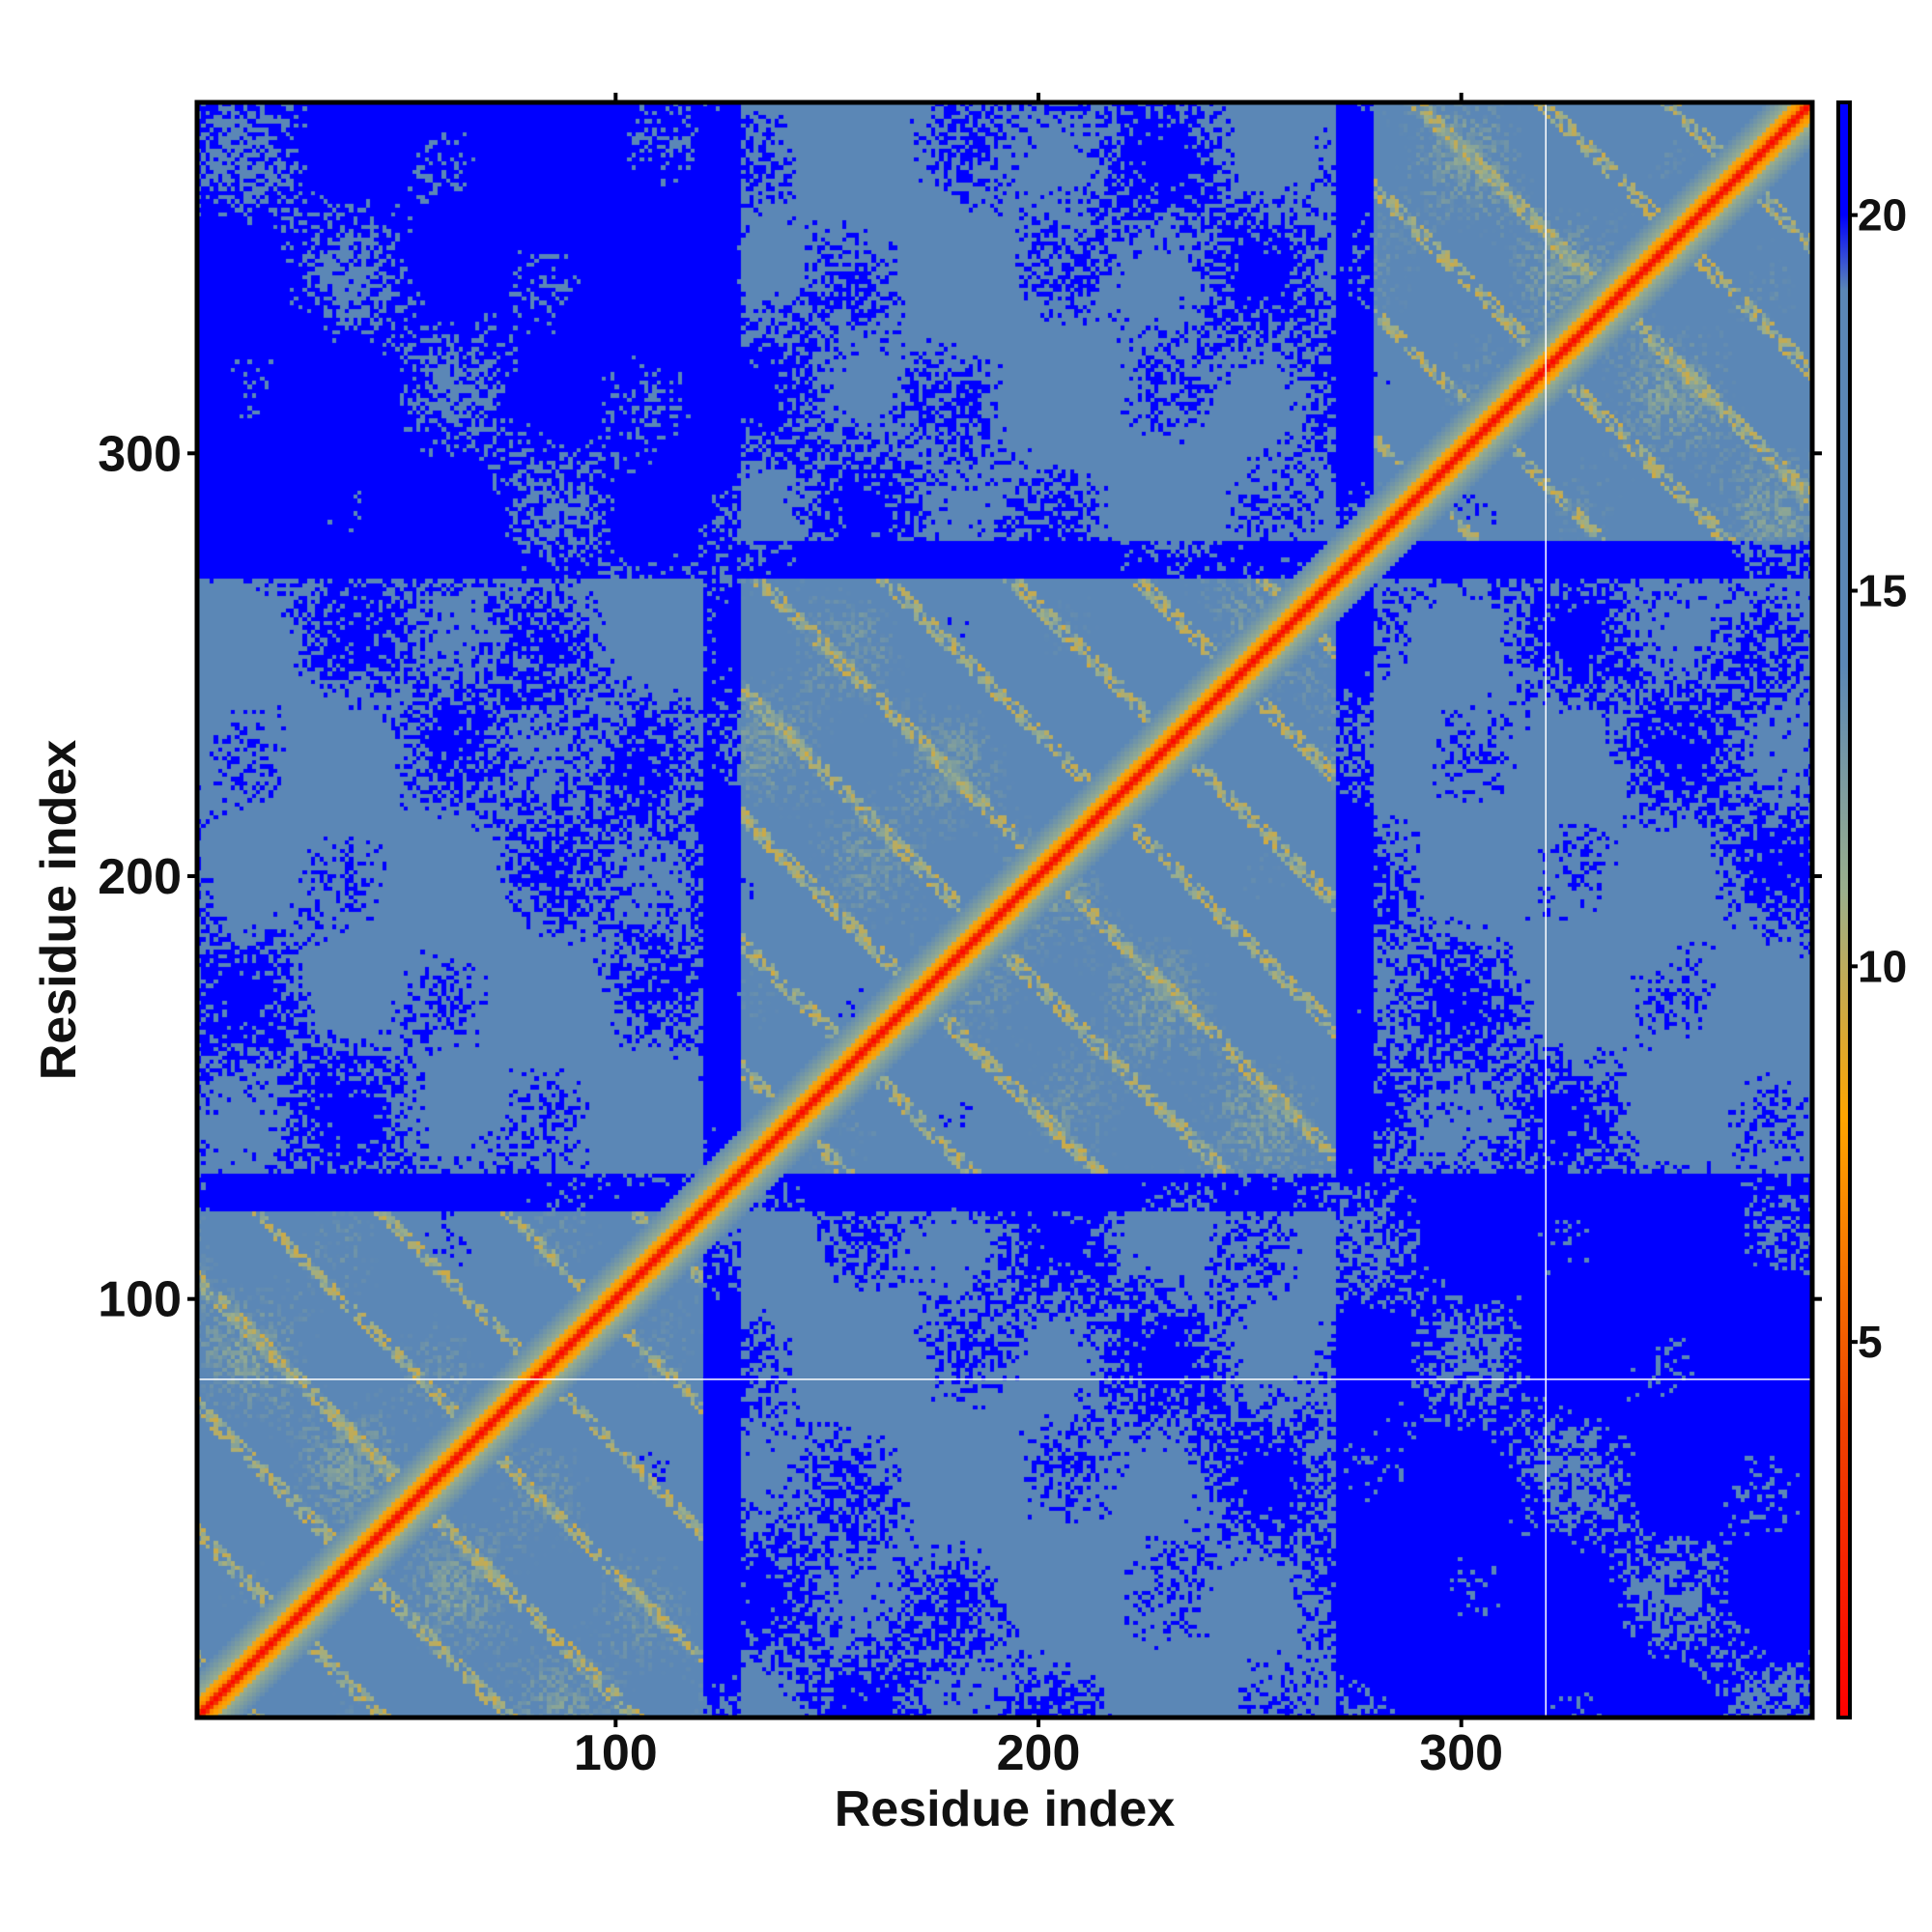  I want to click on y-tick-label: 300, so click(140, 454).